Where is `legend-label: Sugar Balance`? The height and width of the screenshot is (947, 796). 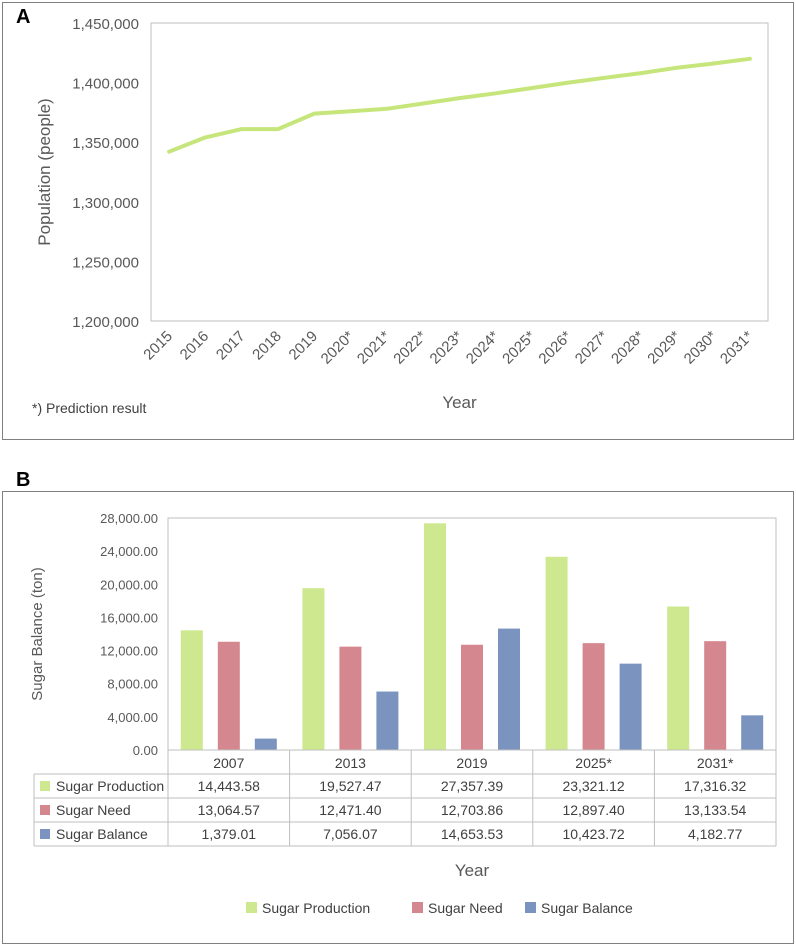
legend-label: Sugar Balance is located at coordinates (587, 908).